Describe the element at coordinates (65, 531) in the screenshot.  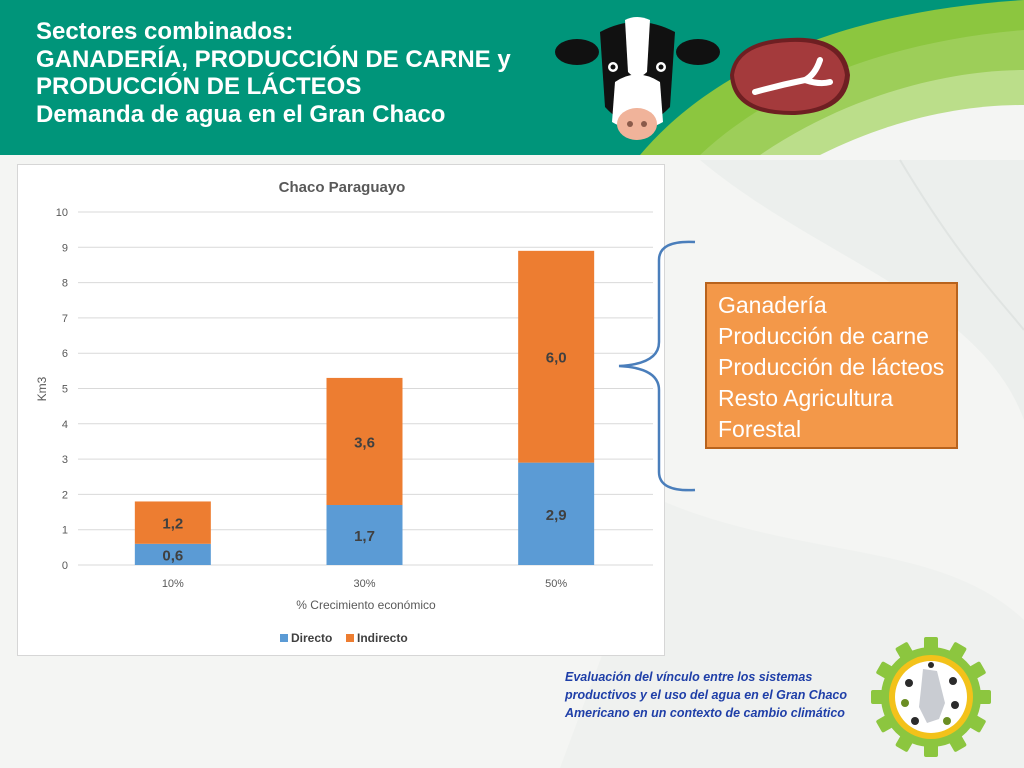
I see `y-tick-label: 1` at that location.